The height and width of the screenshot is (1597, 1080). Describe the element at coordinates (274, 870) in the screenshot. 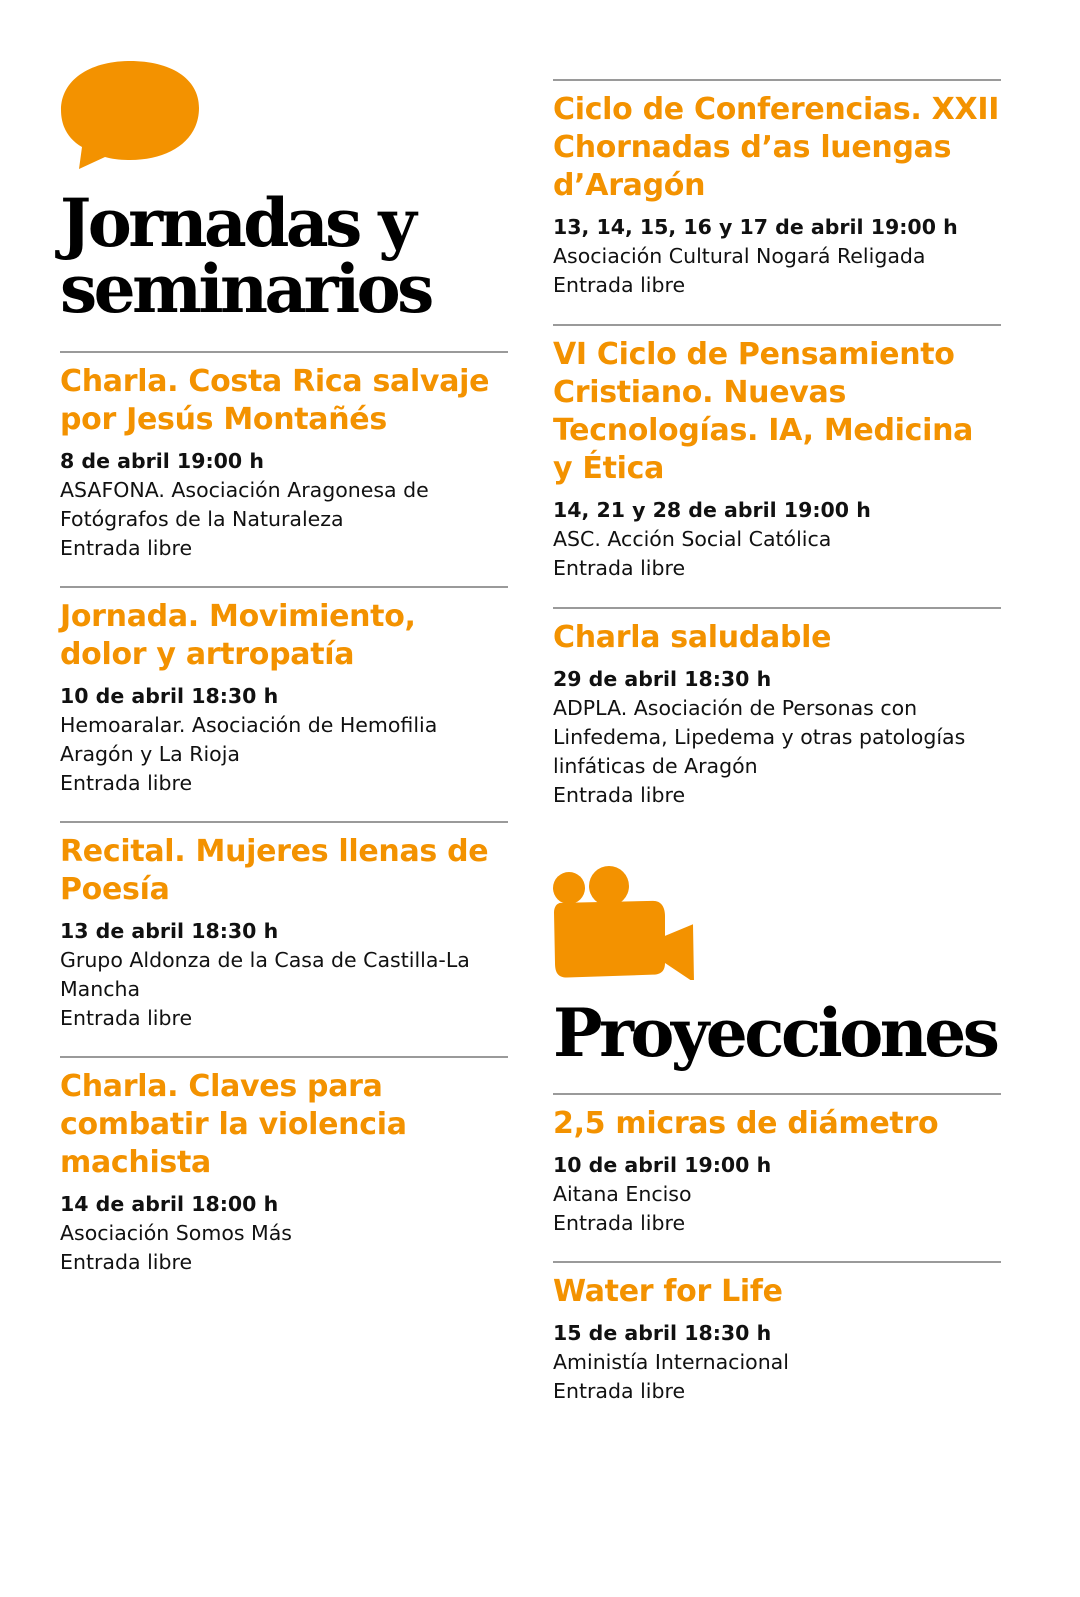

I see `event-title: Recital. Mujeres llenas de Poesía` at that location.